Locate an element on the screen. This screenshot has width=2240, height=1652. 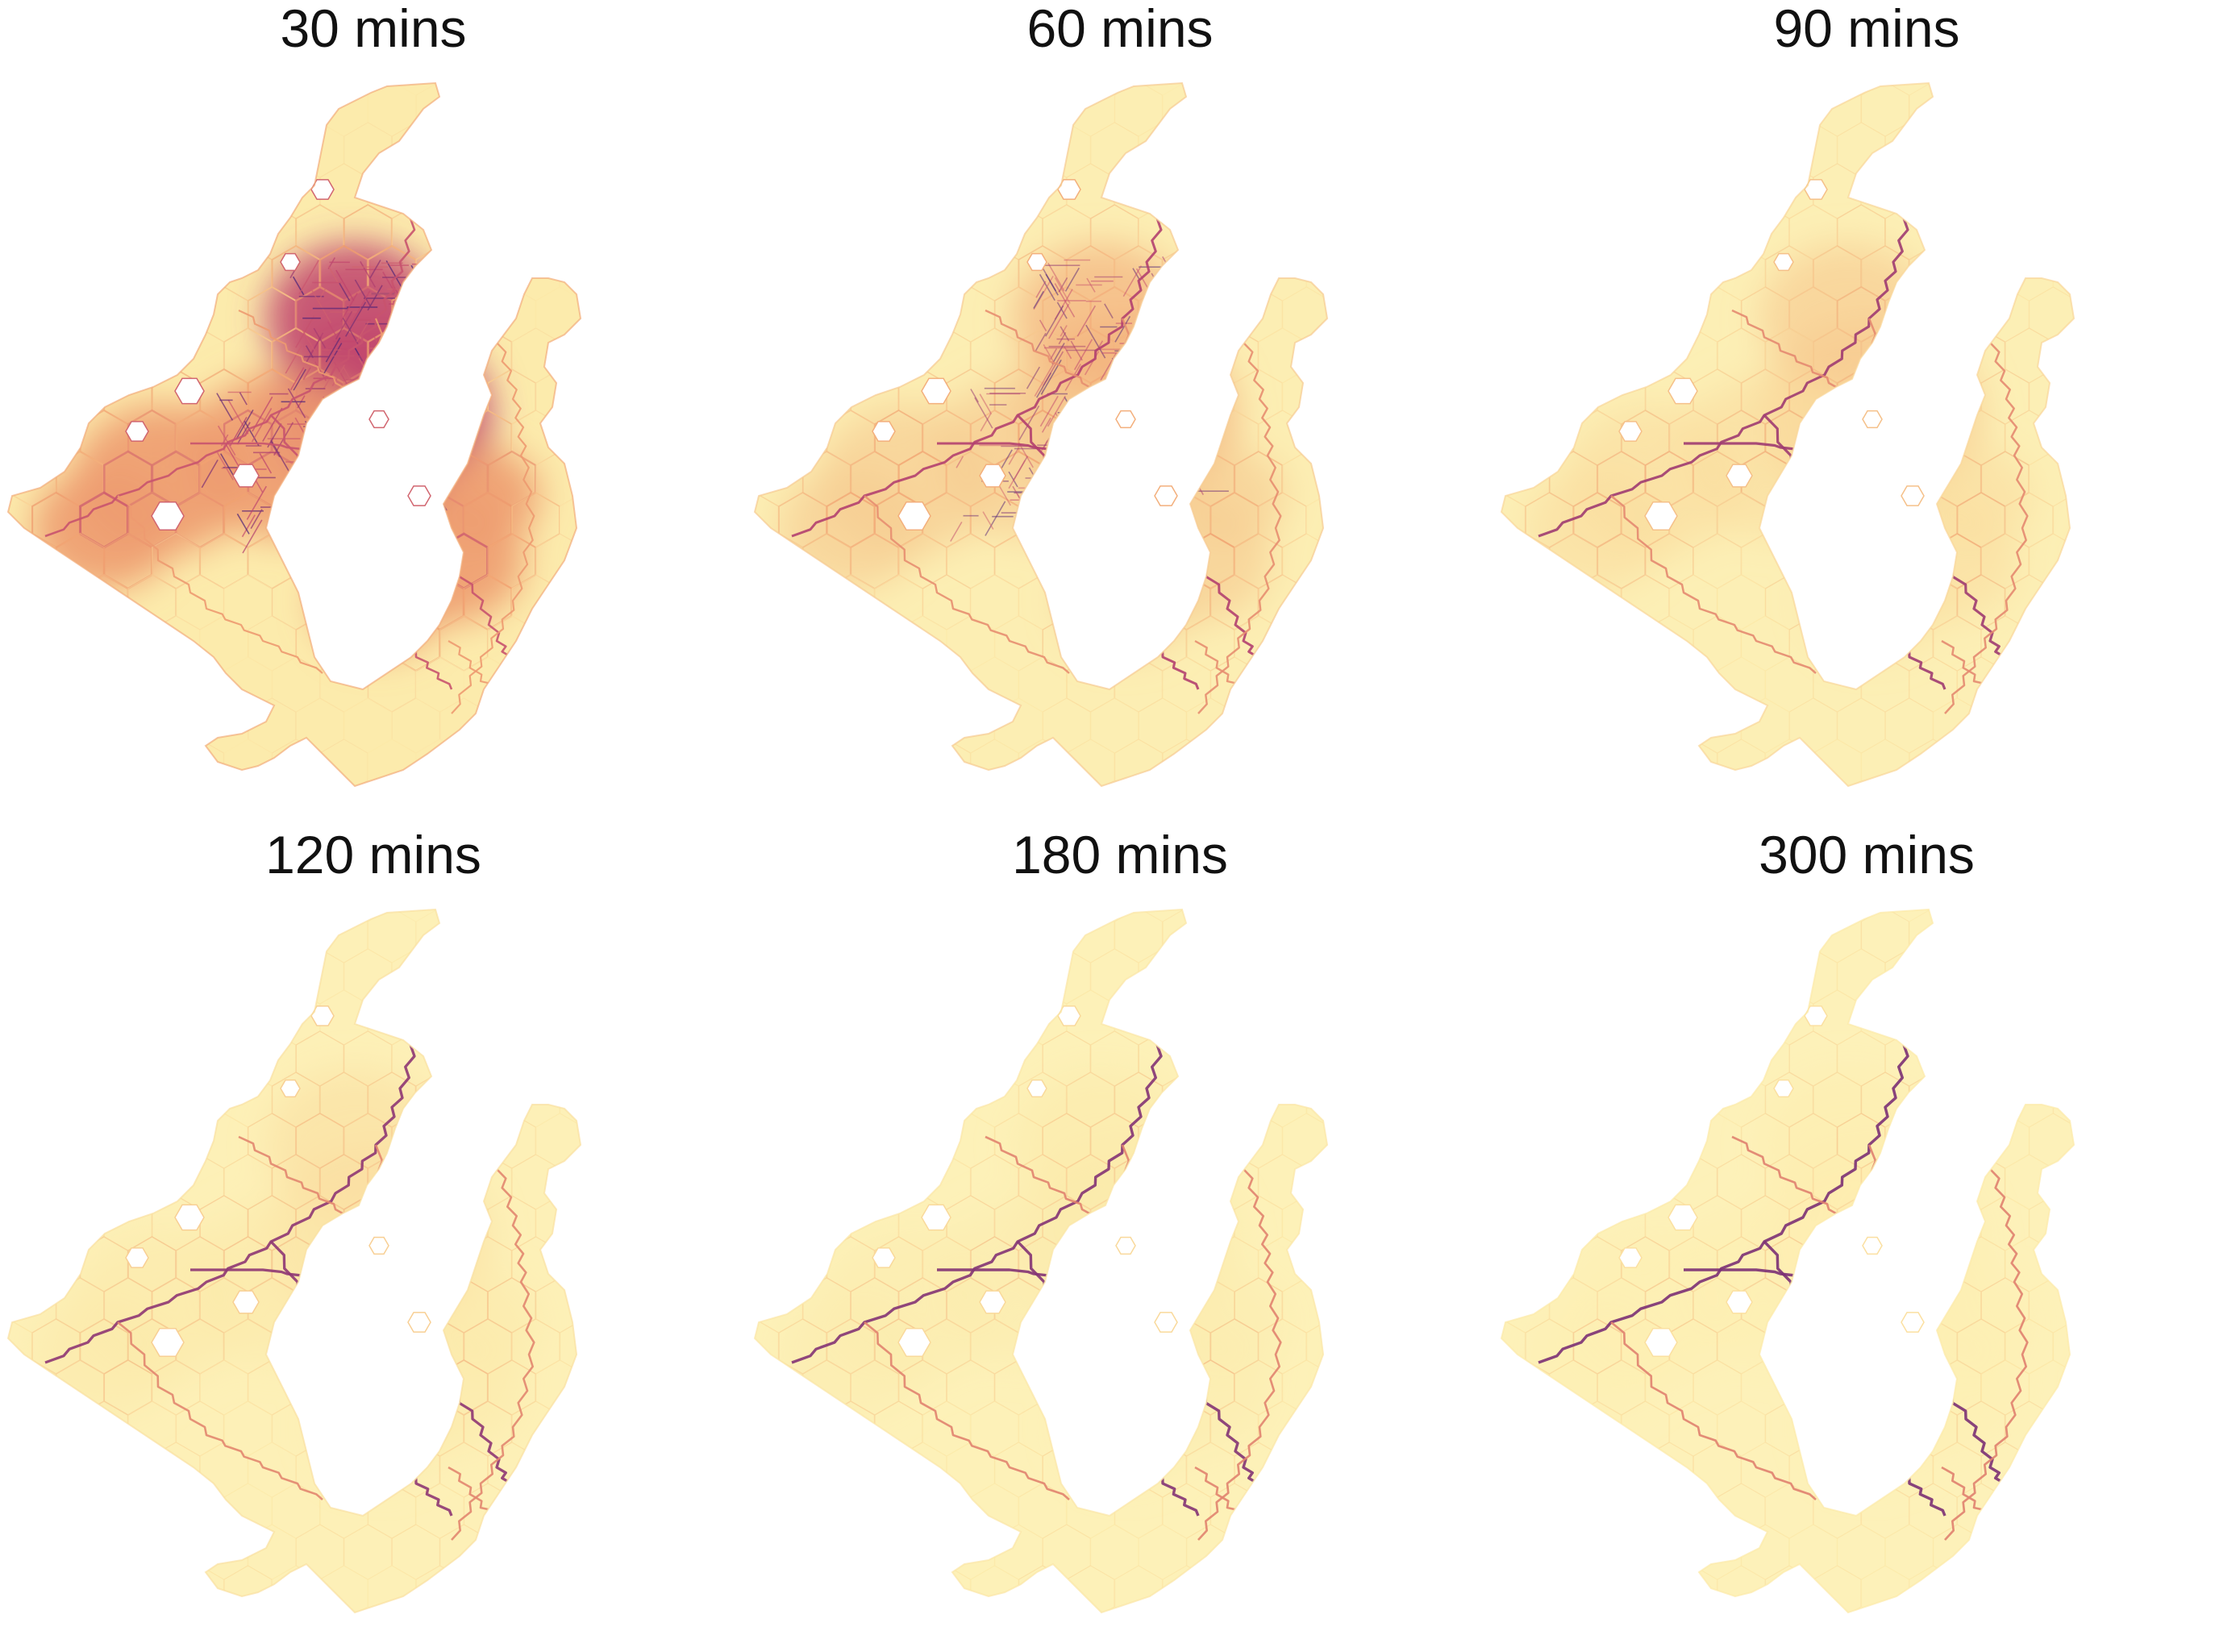
corridor-line is located at coordinates (220, 1410).